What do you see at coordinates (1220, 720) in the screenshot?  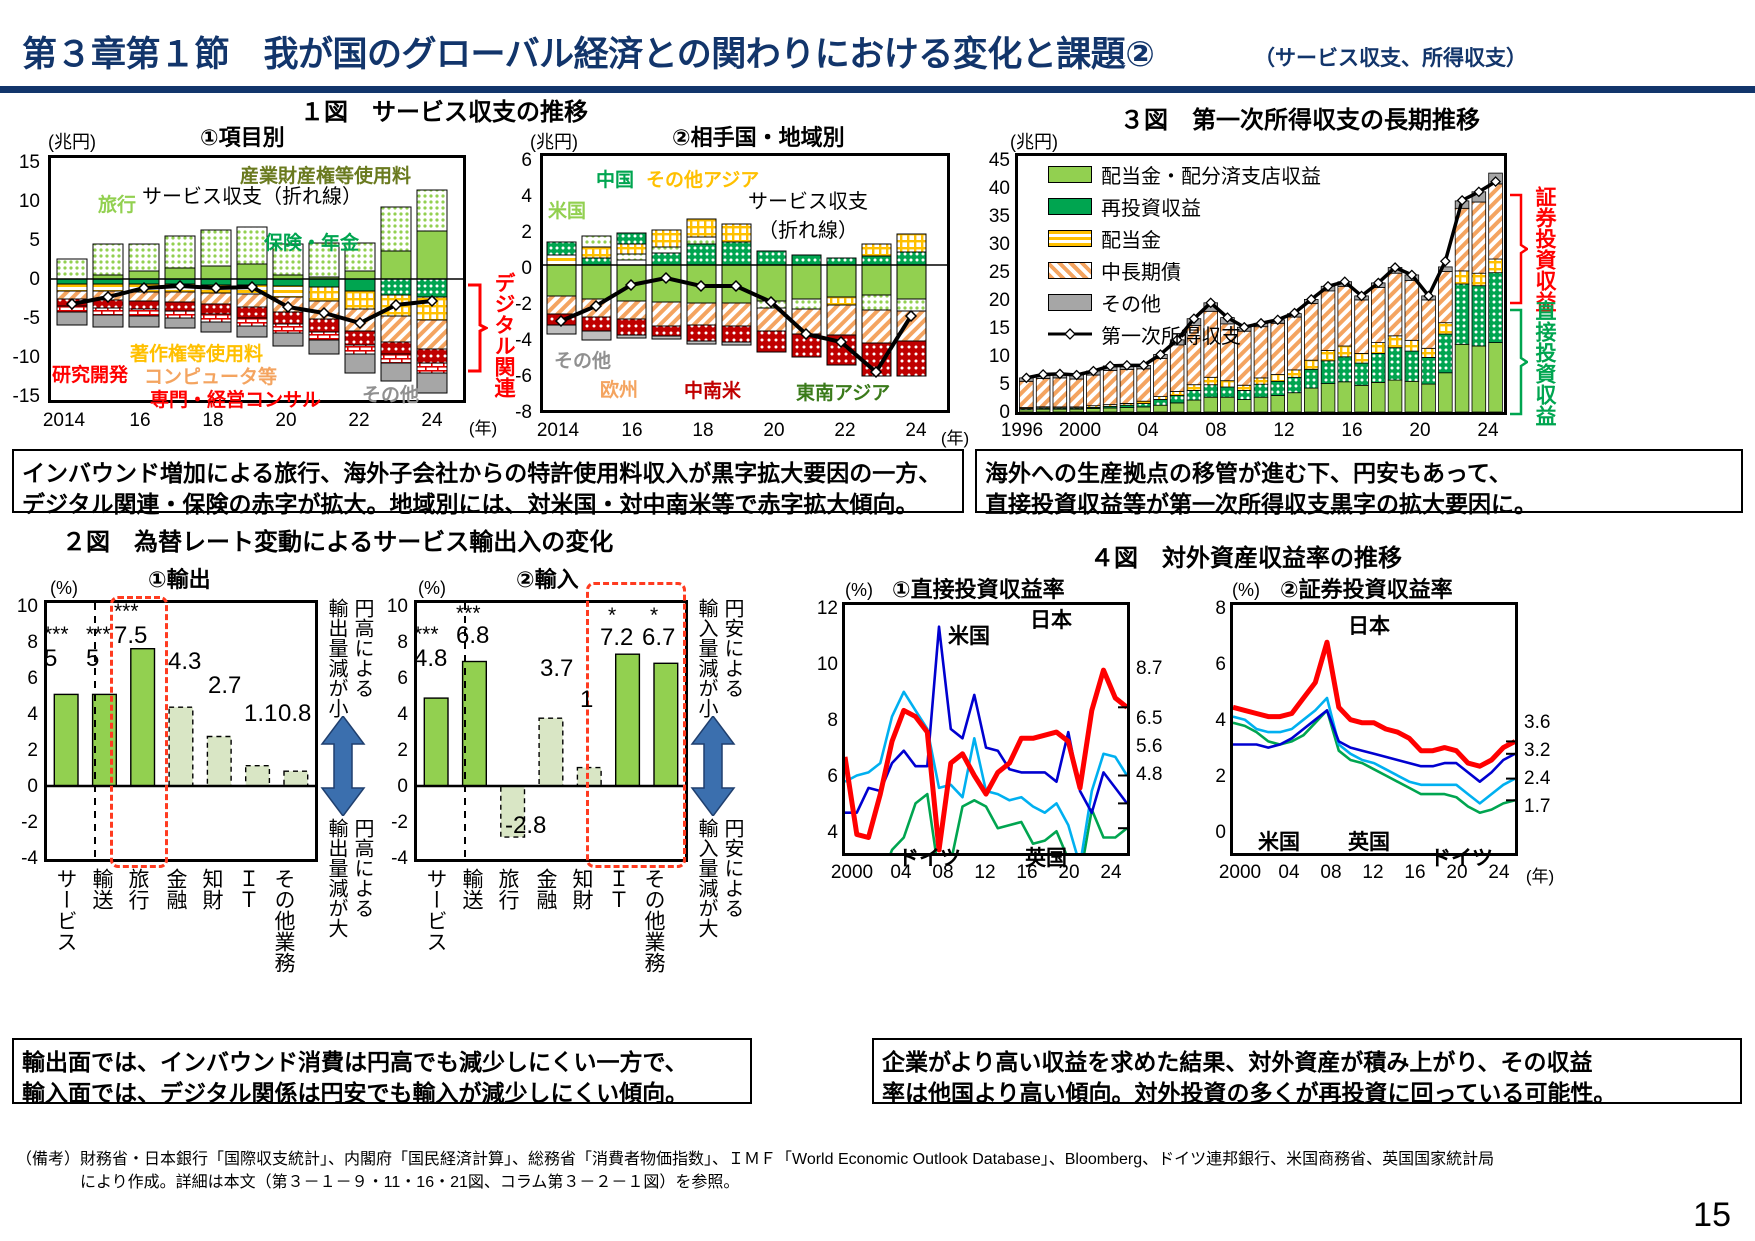 I see `fig4-p2-ytick-2: 4` at bounding box center [1220, 720].